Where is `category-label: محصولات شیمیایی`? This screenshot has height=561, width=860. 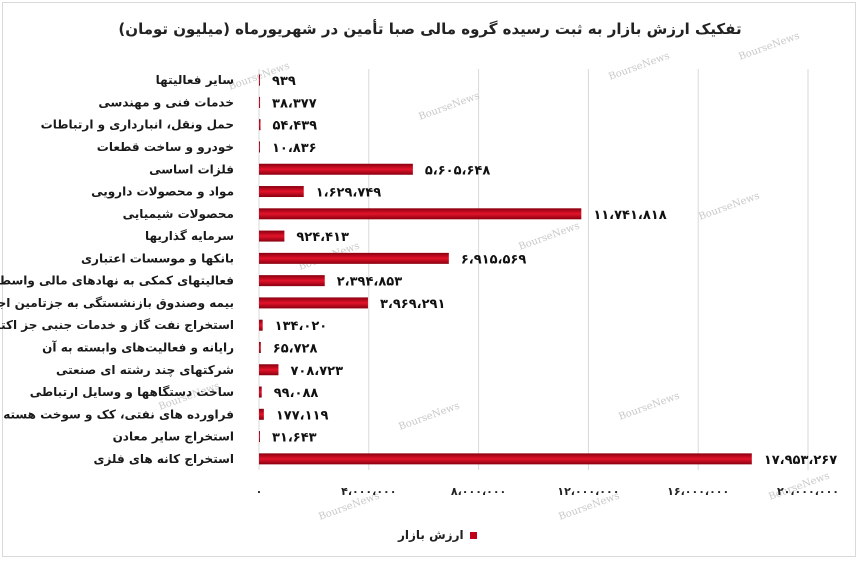
category-label: محصولات شیمیایی is located at coordinates (178, 214).